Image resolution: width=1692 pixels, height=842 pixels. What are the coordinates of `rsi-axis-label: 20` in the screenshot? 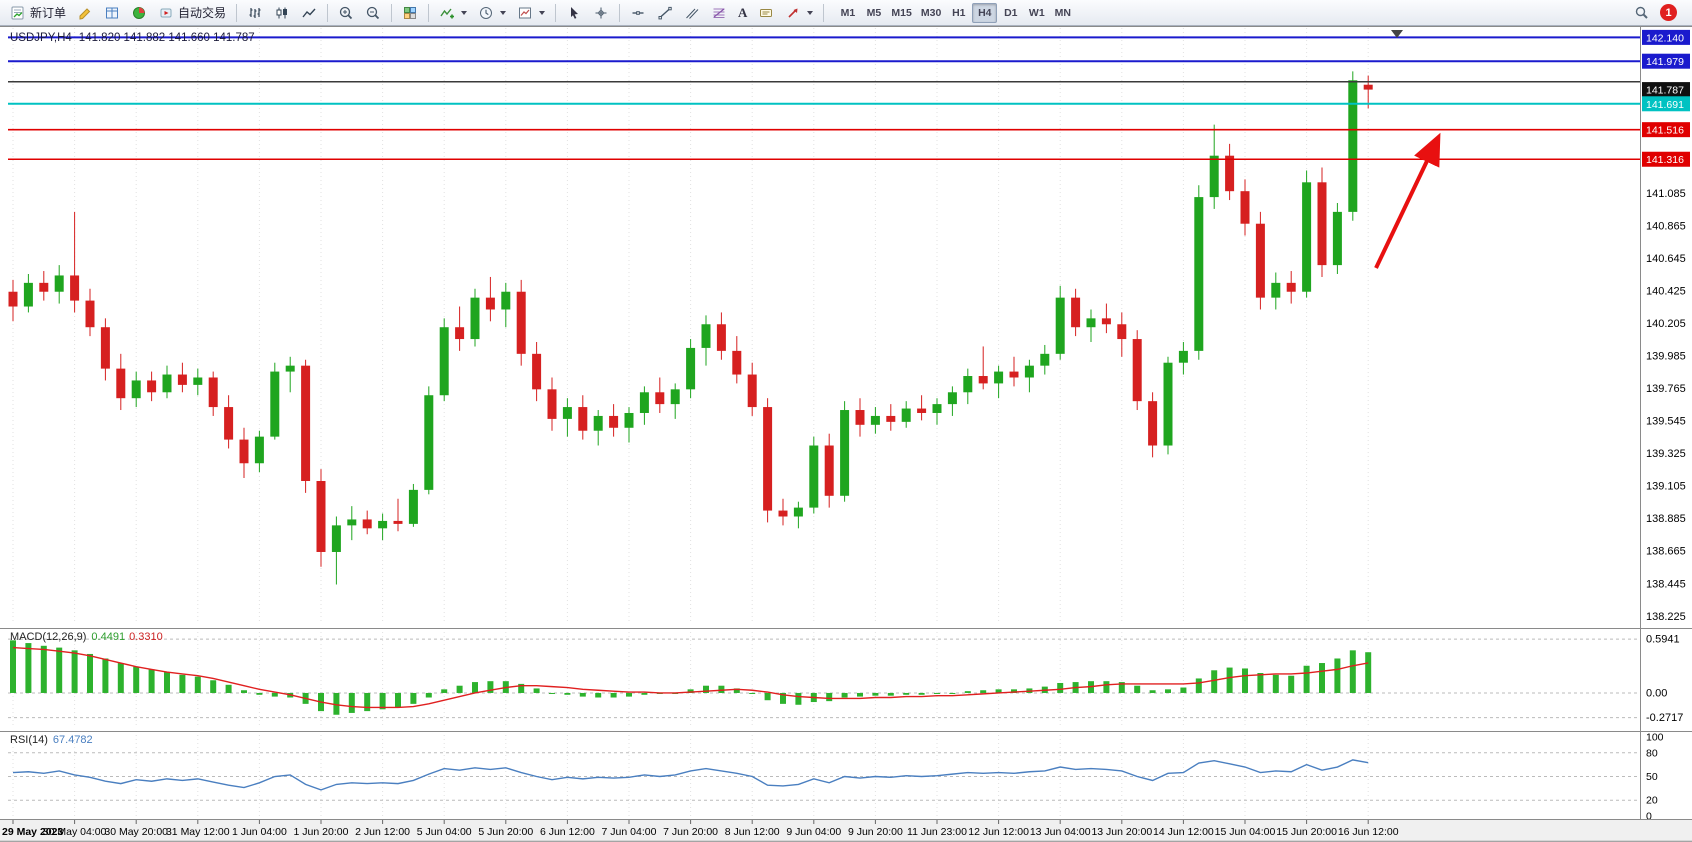 It's located at (1652, 801).